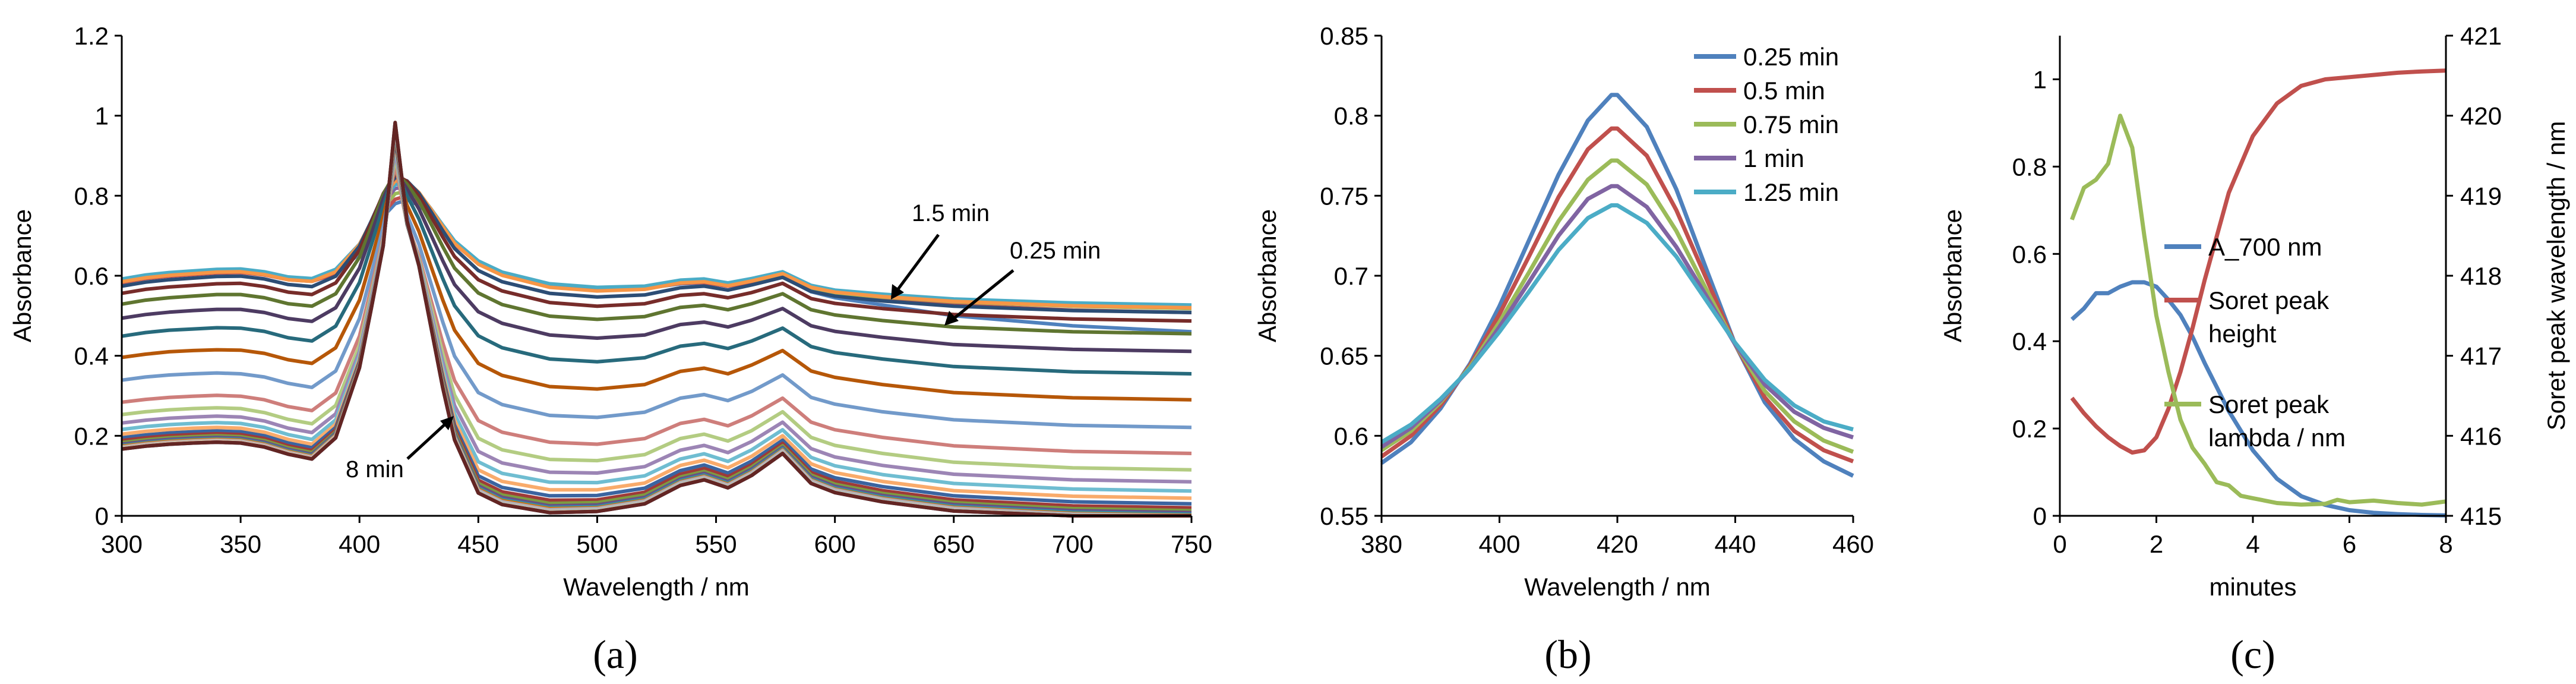 The width and height of the screenshot is (2576, 684). I want to click on panel-b-legend: 0.25 min 0.5 min 0.75 min 1 min 1.25 min, so click(1766, 125).